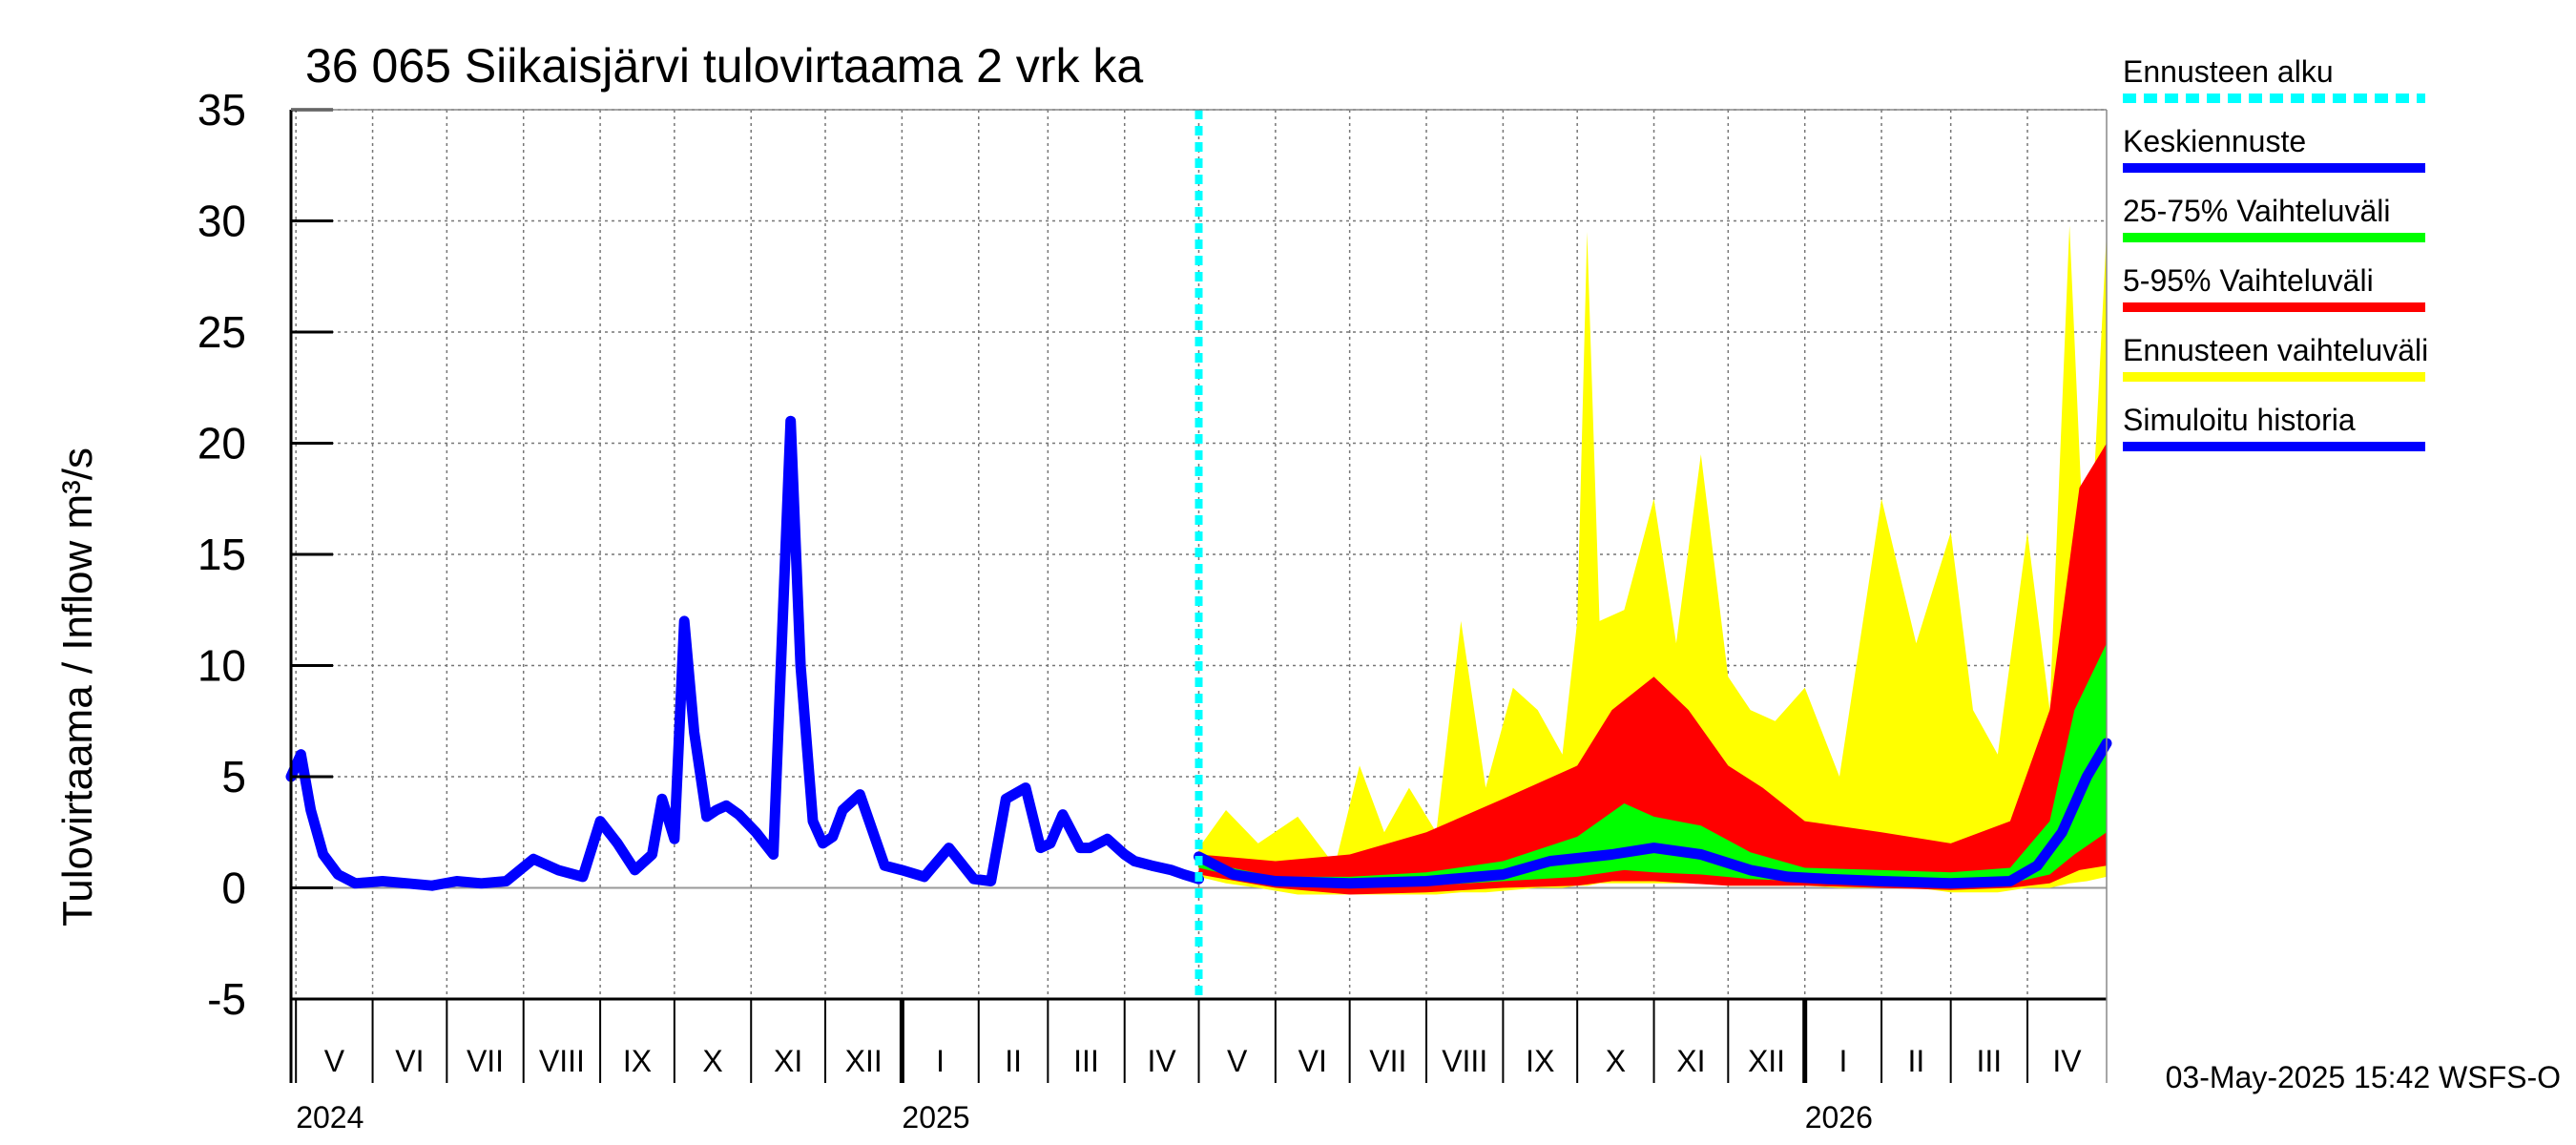 The width and height of the screenshot is (2576, 1145). What do you see at coordinates (221, 110) in the screenshot?
I see `y-tick-label: 35` at bounding box center [221, 110].